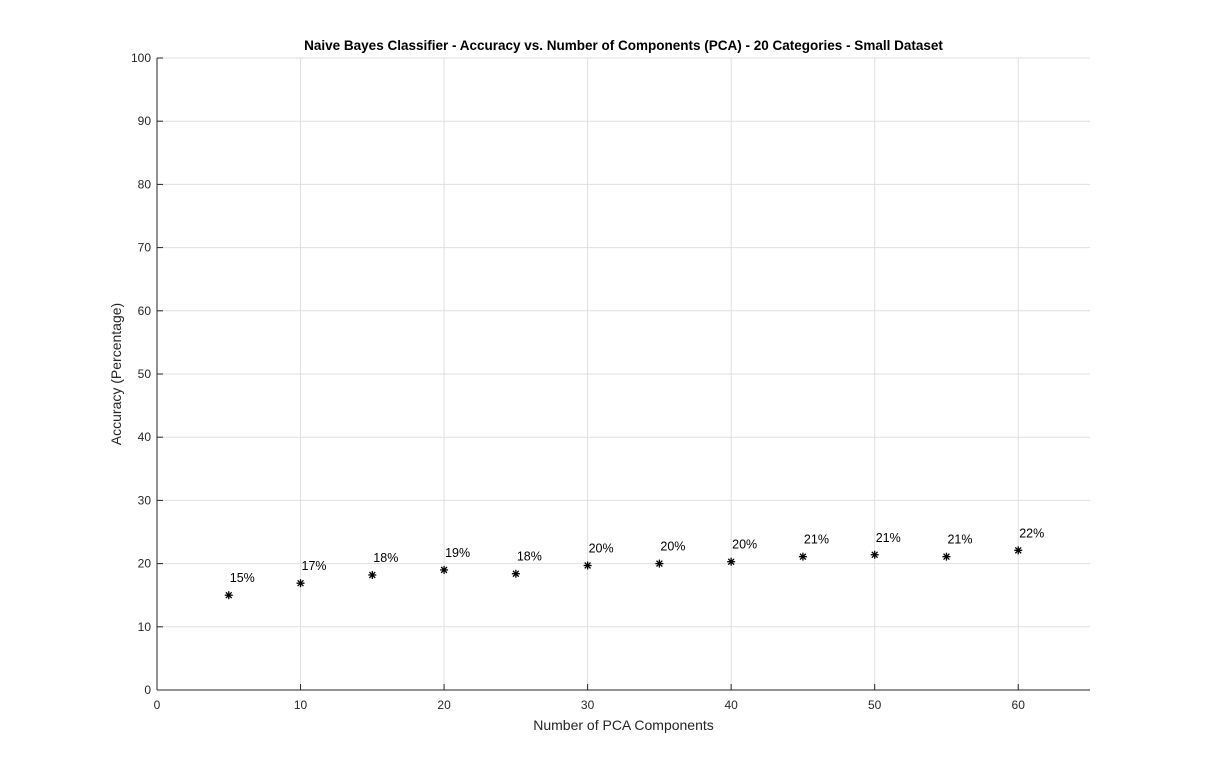 The image size is (1207, 781). Describe the element at coordinates (242, 578) in the screenshot. I see `data-label: 15%` at that location.